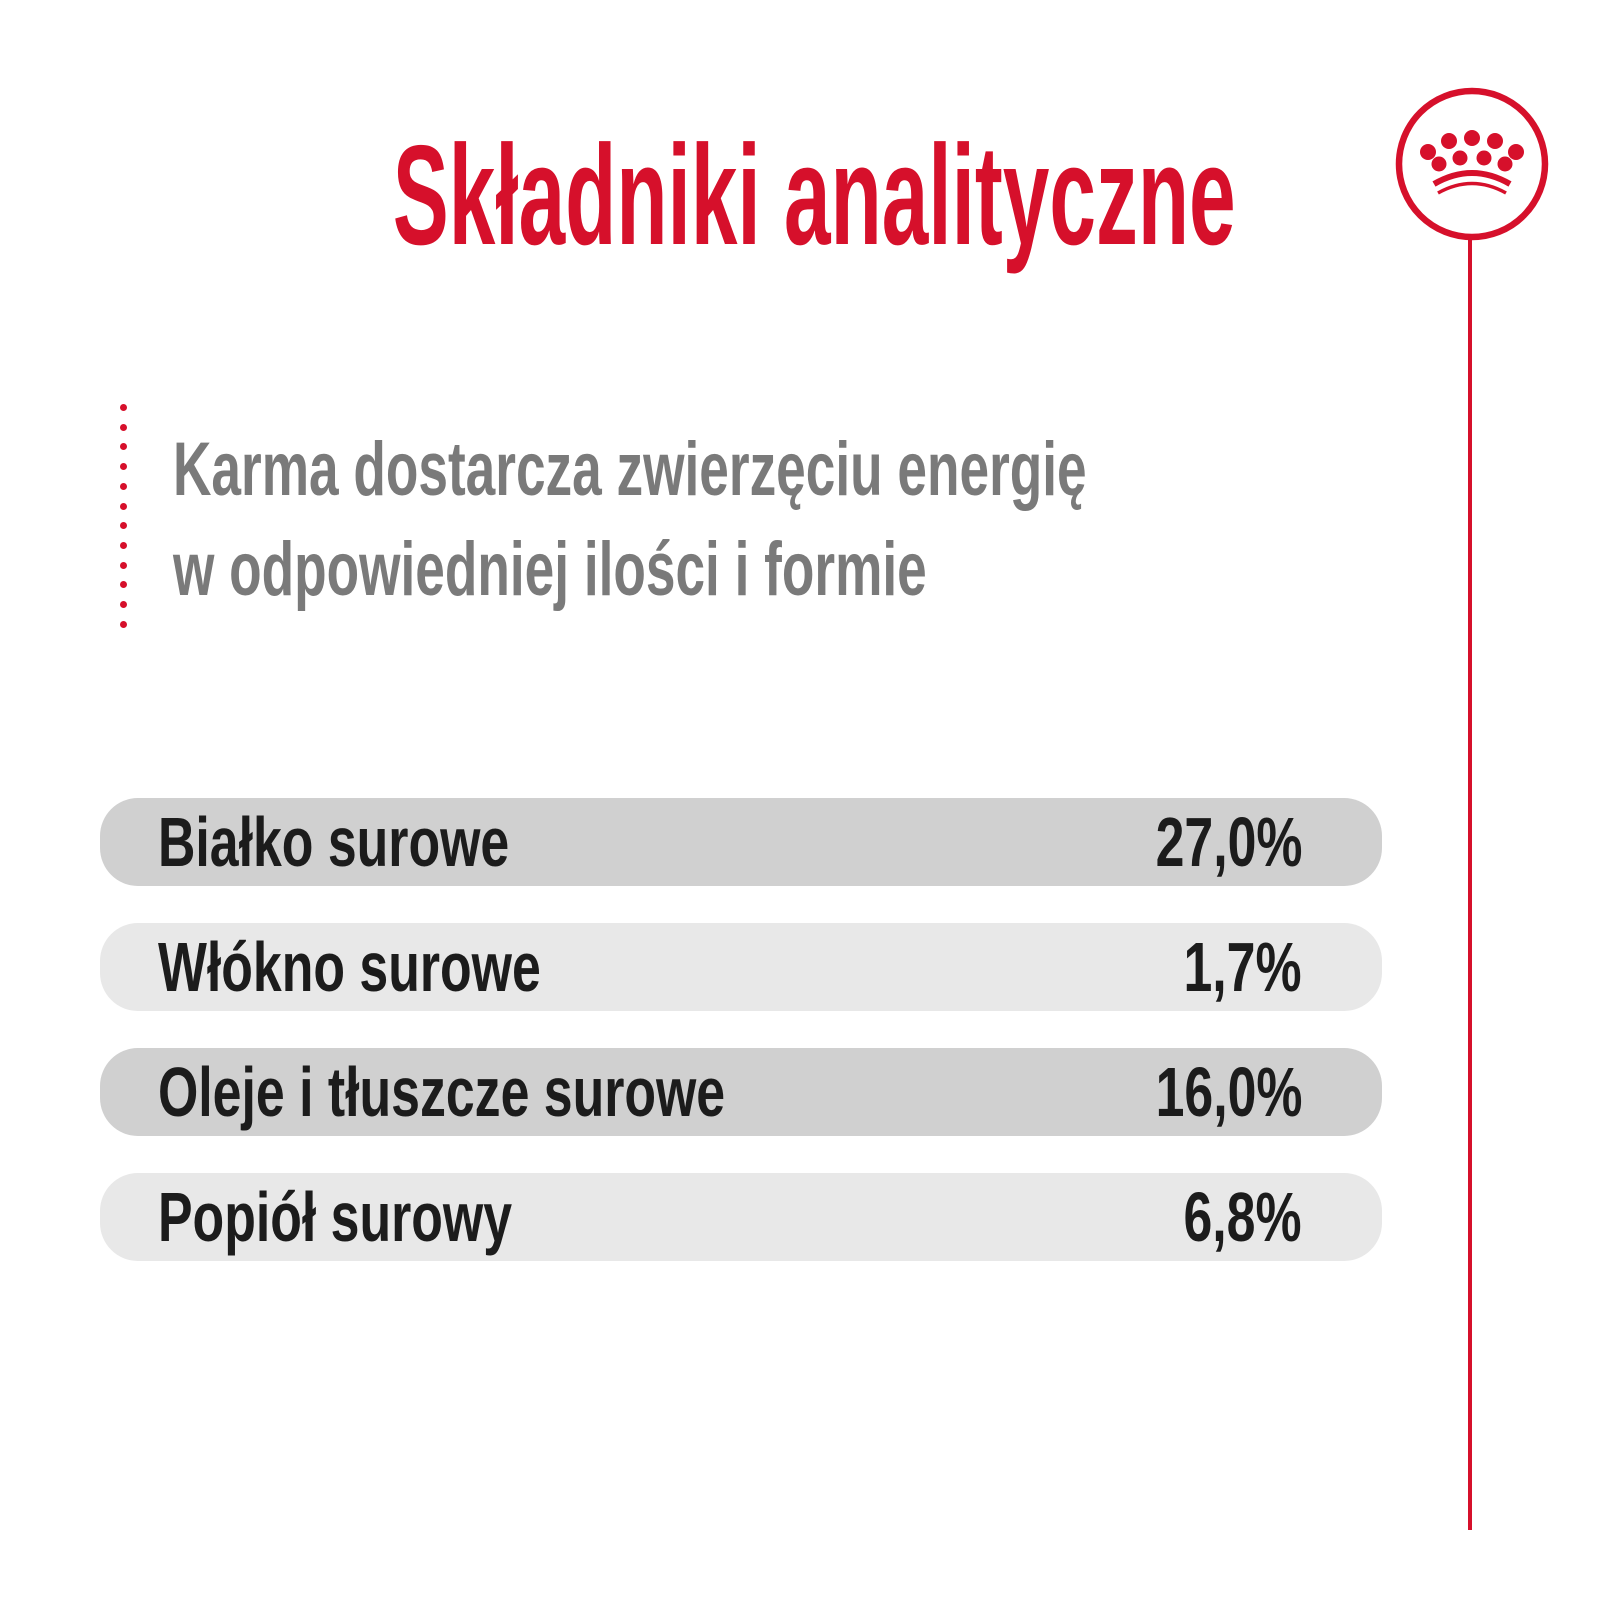 This screenshot has width=1600, height=1600. What do you see at coordinates (1242, 1217) in the screenshot?
I see `nutrient-value: 6,8%` at bounding box center [1242, 1217].